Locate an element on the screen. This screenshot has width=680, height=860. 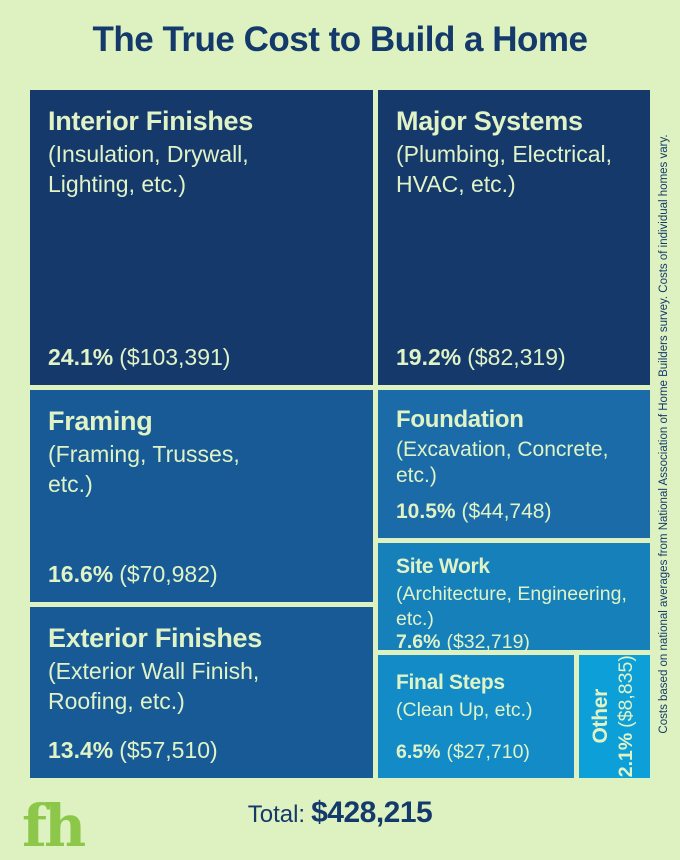
percent-value: 24.1% is located at coordinates (81, 357).